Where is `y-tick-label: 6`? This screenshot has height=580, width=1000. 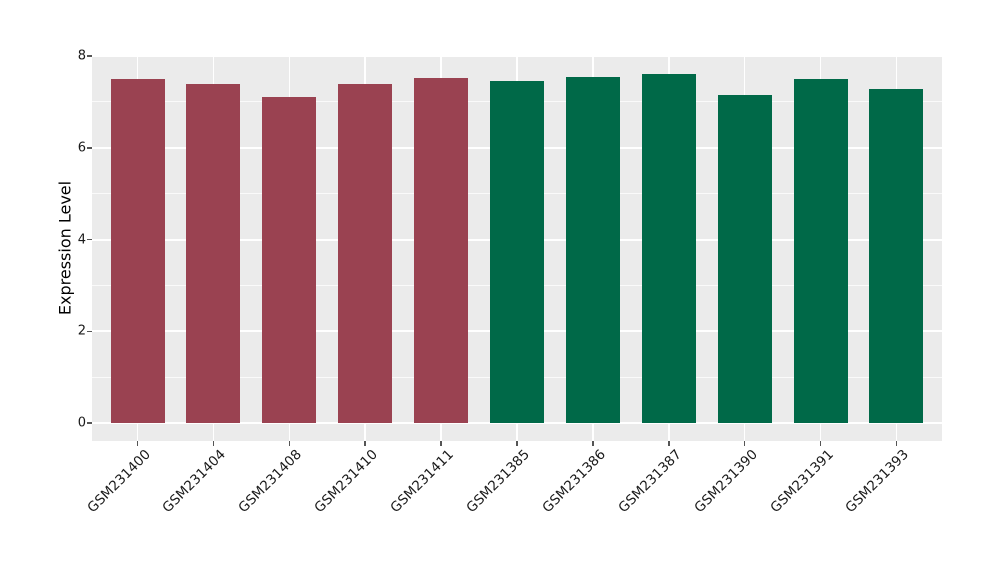 y-tick-label: 6 is located at coordinates (81, 148).